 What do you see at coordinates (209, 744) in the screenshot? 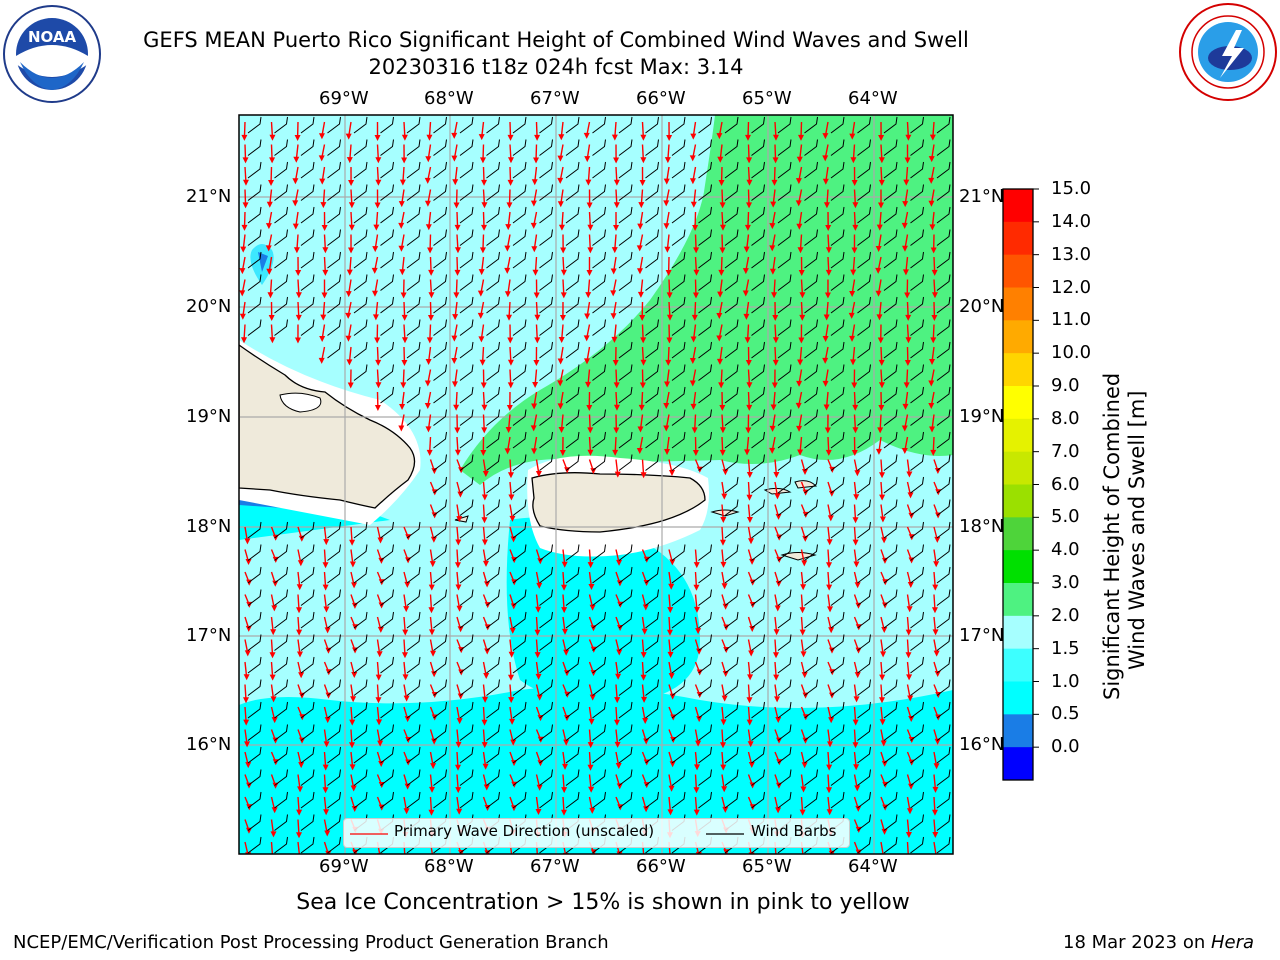
I see `lat-left-16: 16°N` at bounding box center [209, 744].